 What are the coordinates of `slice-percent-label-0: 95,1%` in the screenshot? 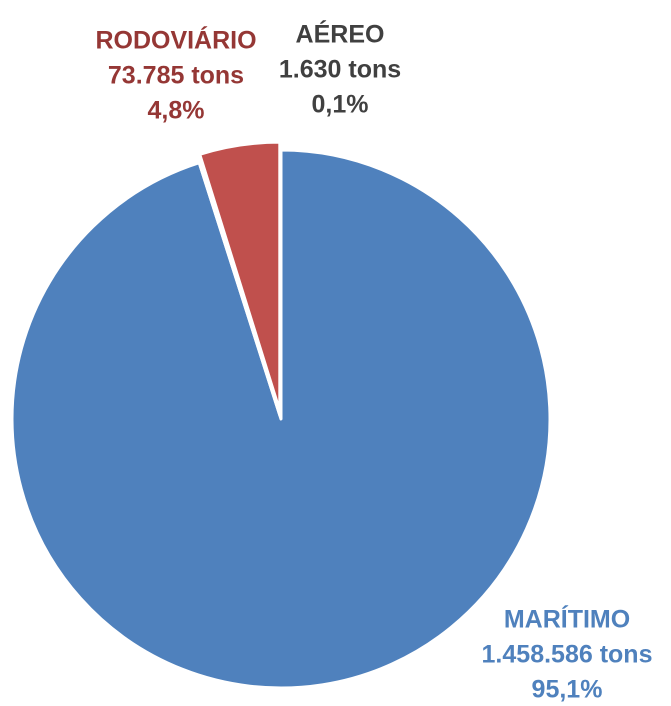 It's located at (567, 690).